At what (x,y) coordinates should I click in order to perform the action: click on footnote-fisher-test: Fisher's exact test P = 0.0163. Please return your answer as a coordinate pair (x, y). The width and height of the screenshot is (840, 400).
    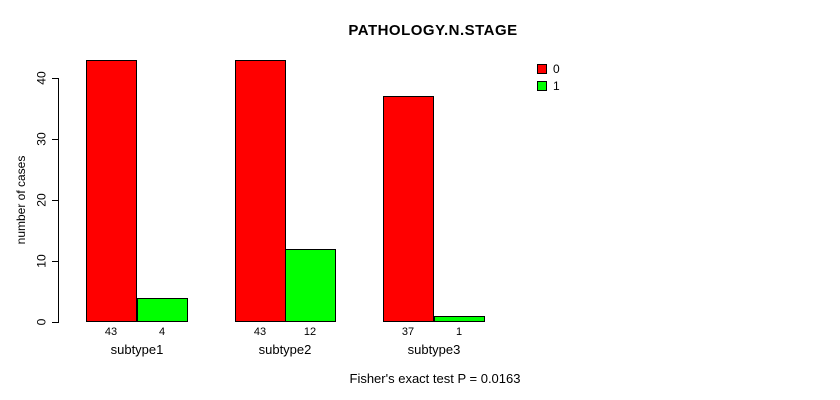
    Looking at the image, I should click on (435, 378).